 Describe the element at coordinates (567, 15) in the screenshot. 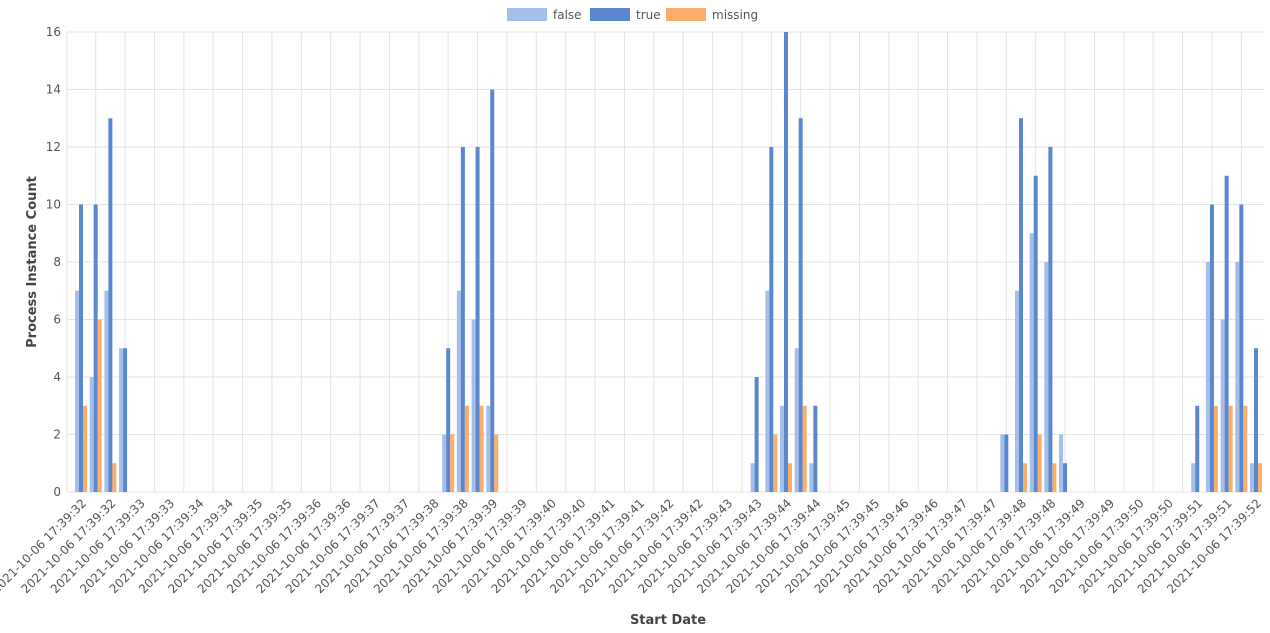

I see `legend-label: false` at that location.